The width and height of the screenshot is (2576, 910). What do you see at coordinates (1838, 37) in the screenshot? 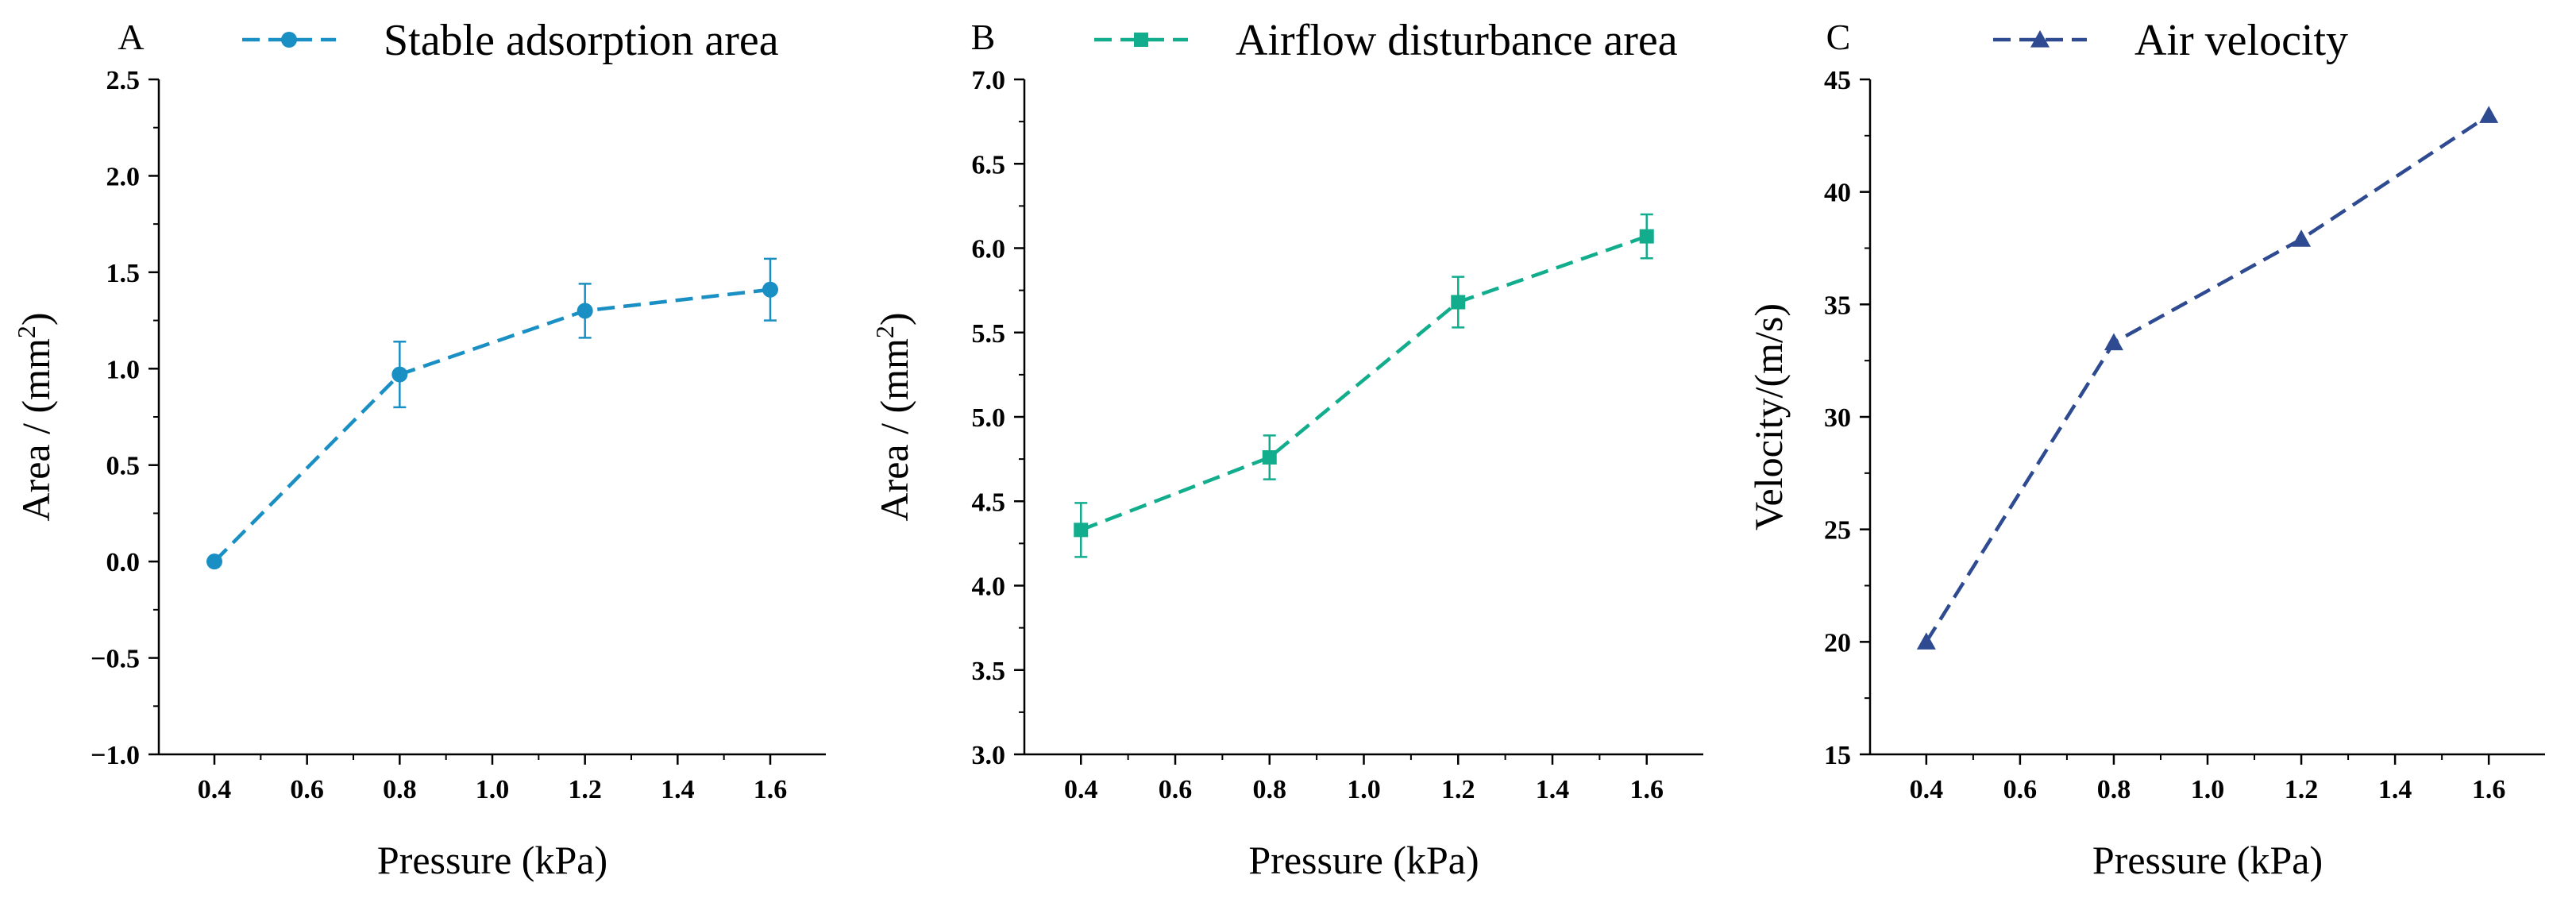
I see `panel-letter: C` at bounding box center [1838, 37].